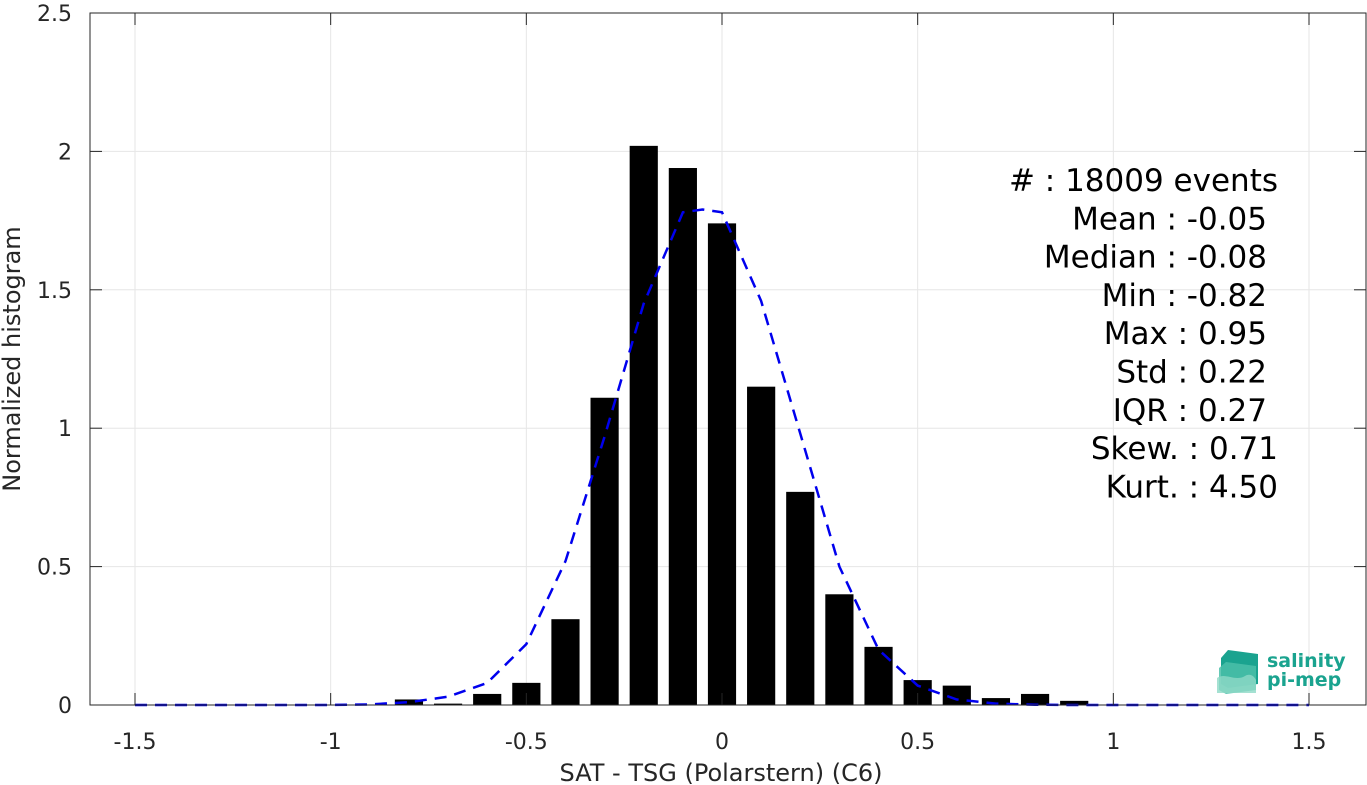  Describe the element at coordinates (1143, 181) in the screenshot. I see `stats-line: # : 18009 events` at that location.